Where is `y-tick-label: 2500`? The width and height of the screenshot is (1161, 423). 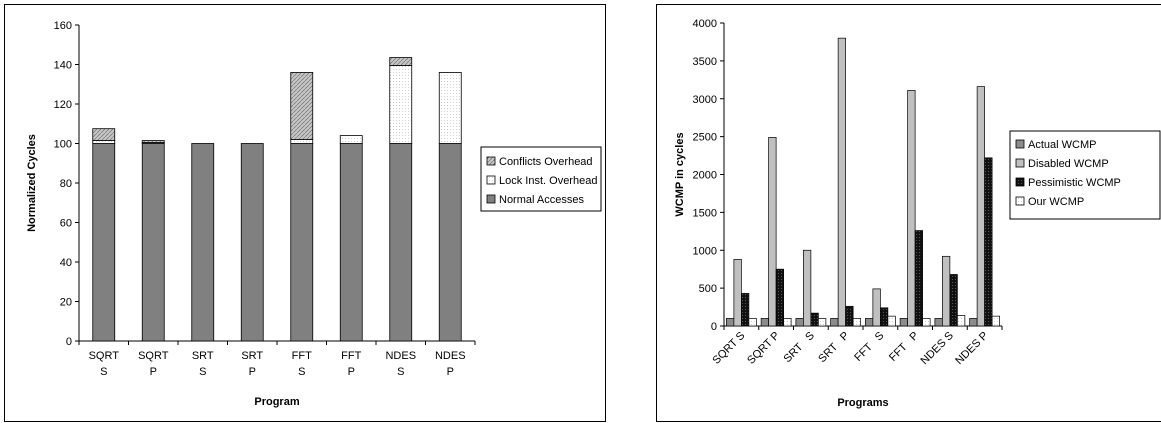
y-tick-label: 2500 is located at coordinates (705, 138).